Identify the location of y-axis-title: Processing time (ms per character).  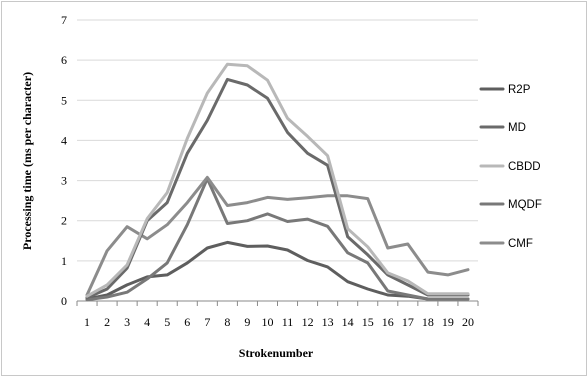
(27, 161).